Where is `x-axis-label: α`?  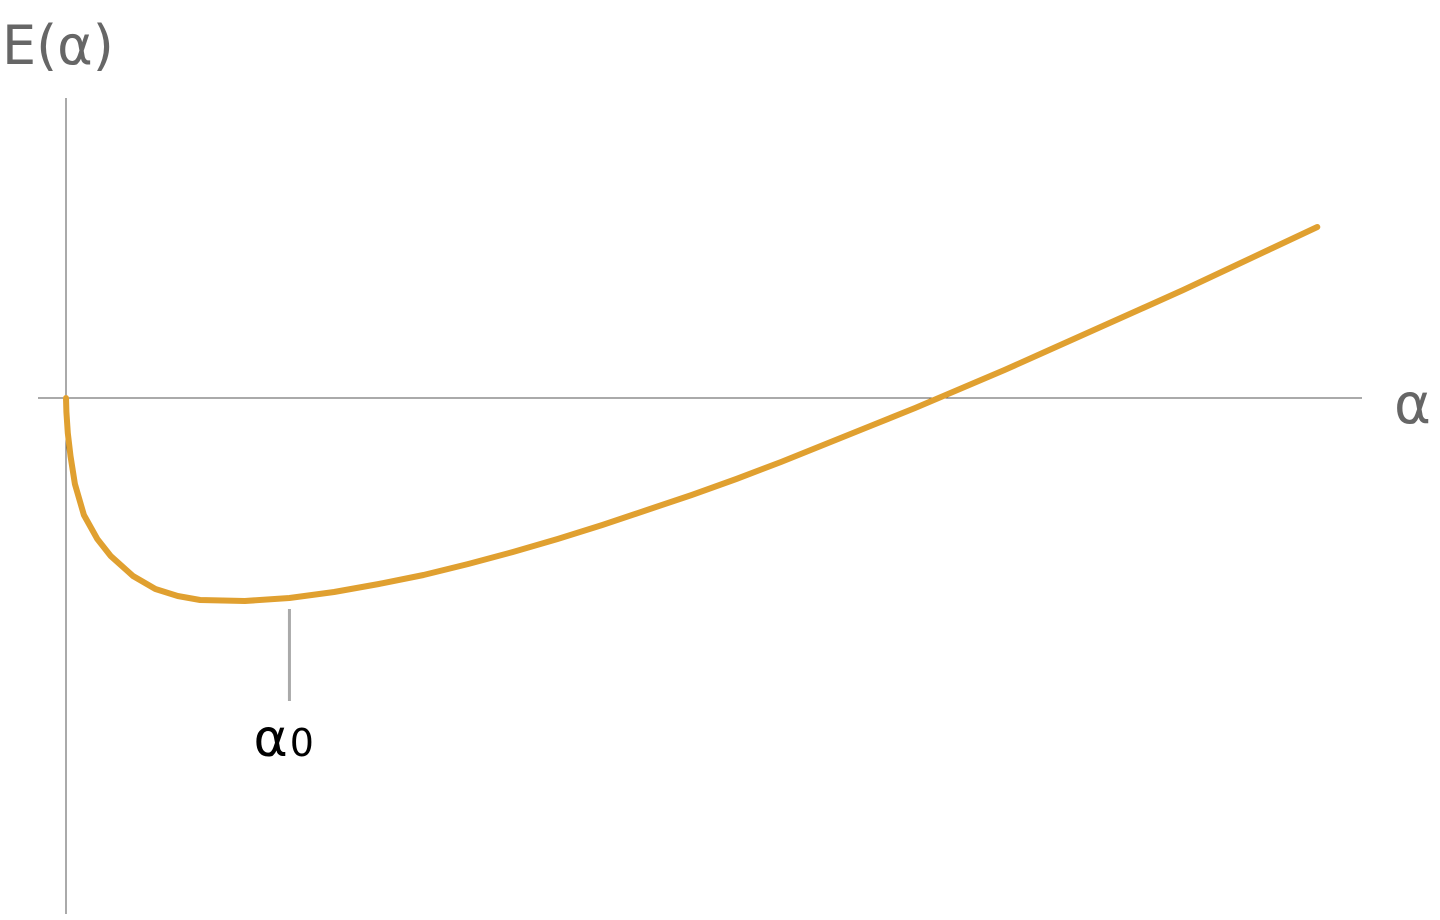
x-axis-label: α is located at coordinates (1412, 404).